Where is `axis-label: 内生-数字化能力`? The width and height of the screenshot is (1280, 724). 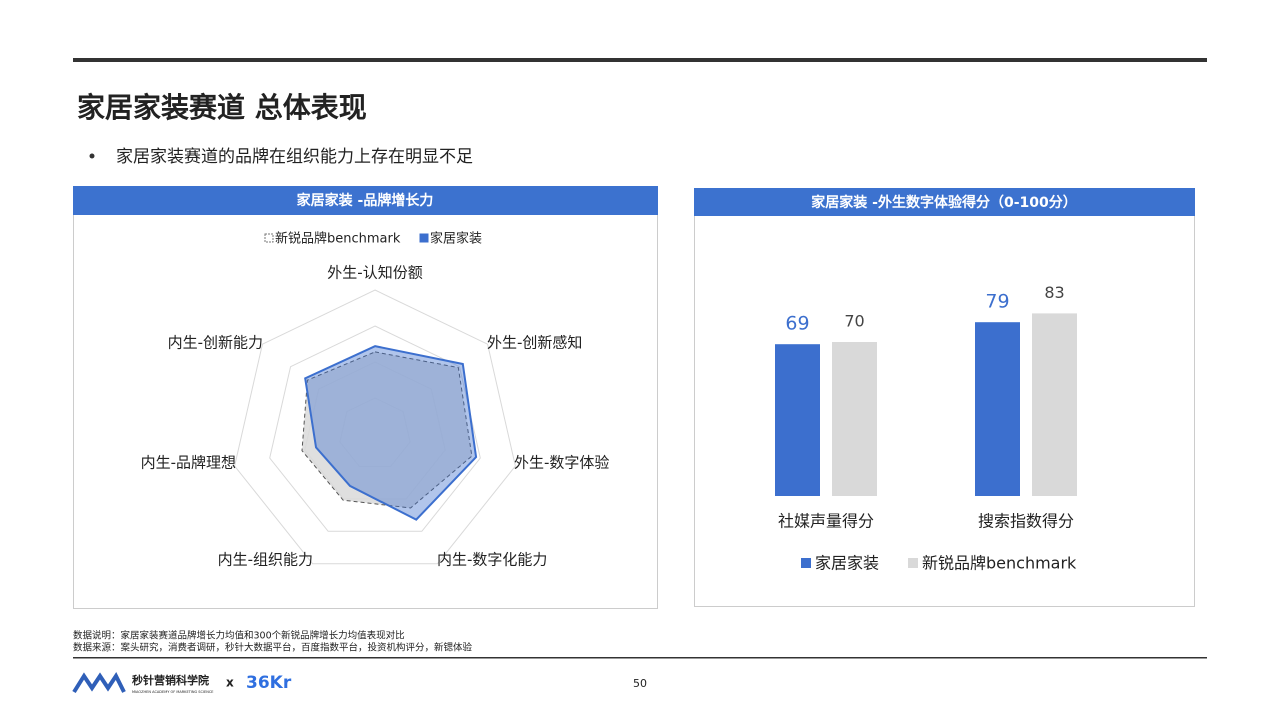
axis-label: 内生-数字化能力 is located at coordinates (492, 560).